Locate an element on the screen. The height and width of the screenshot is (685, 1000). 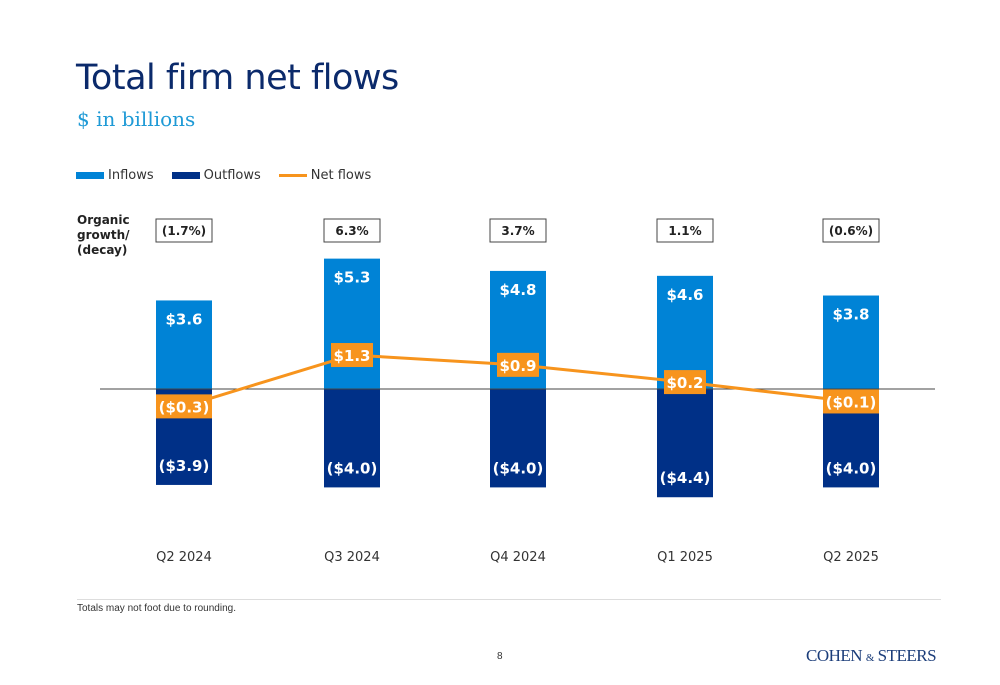
footer-divider is located at coordinates (509, 599).